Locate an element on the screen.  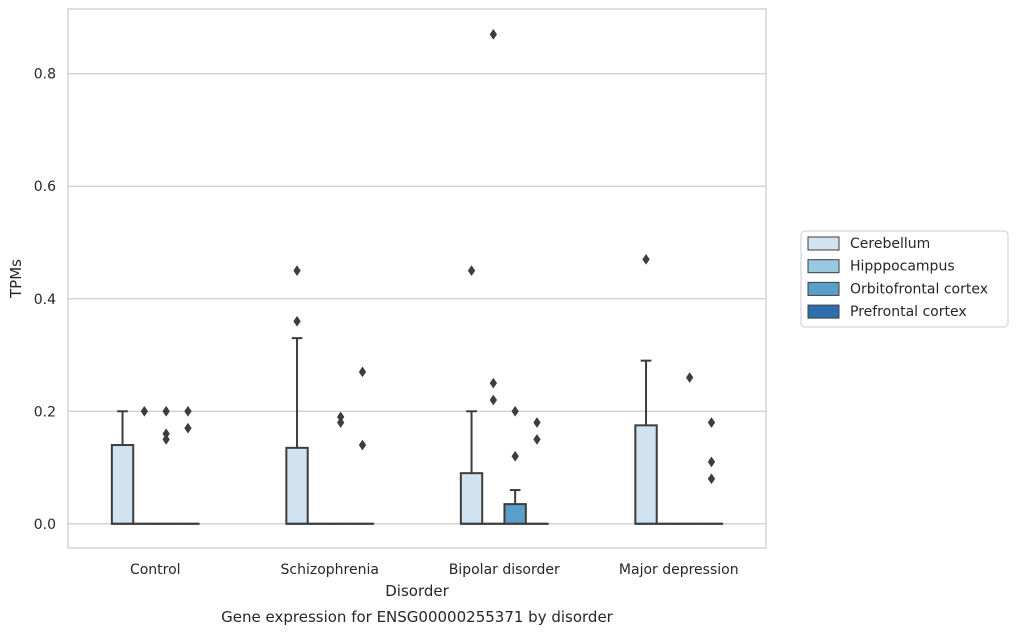
y-axis-label: TPMs is located at coordinates (16, 279).